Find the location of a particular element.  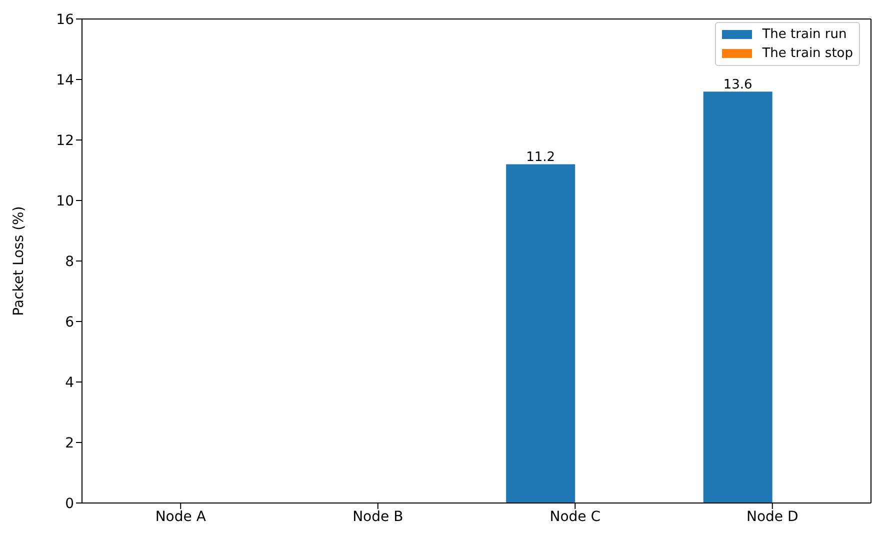

y-tick-label: 8 is located at coordinates (69, 262).